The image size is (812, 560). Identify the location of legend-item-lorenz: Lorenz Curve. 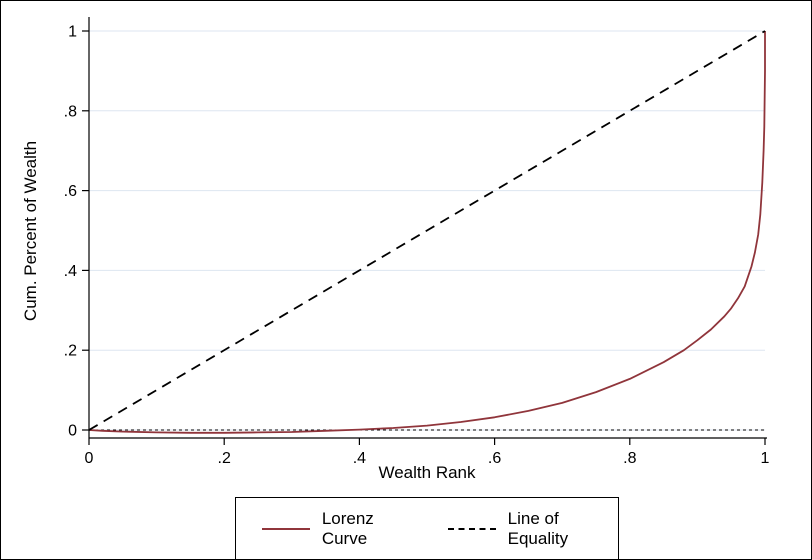
(329, 529).